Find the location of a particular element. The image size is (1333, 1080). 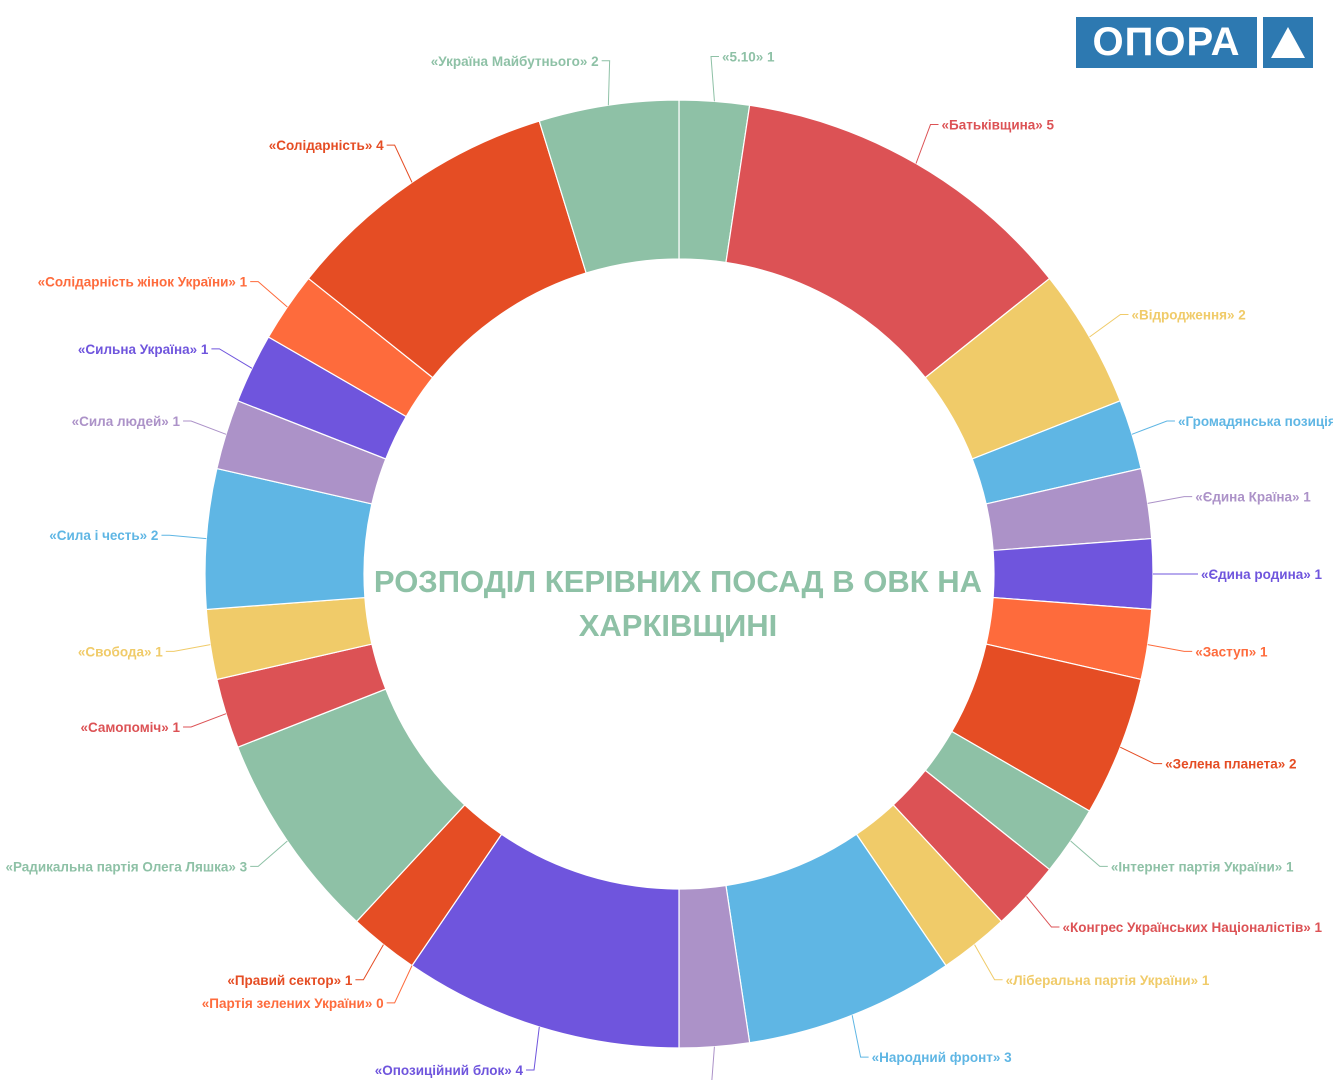

slice-label-10: «Конгрес Українських Націоналістів» 1 is located at coordinates (1192, 927).